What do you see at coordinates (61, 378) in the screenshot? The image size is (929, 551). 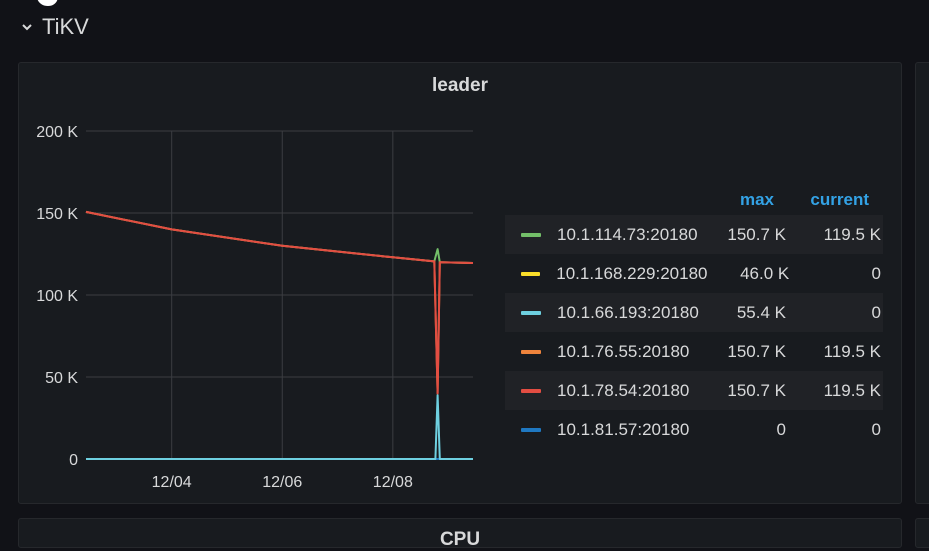 I see `y-tick-label: 50 K` at bounding box center [61, 378].